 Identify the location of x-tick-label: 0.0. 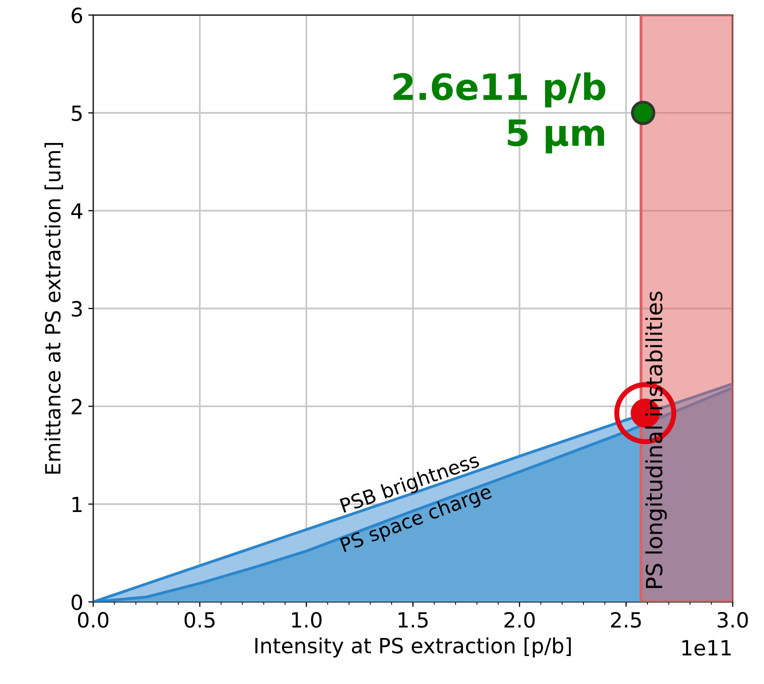
(93, 620).